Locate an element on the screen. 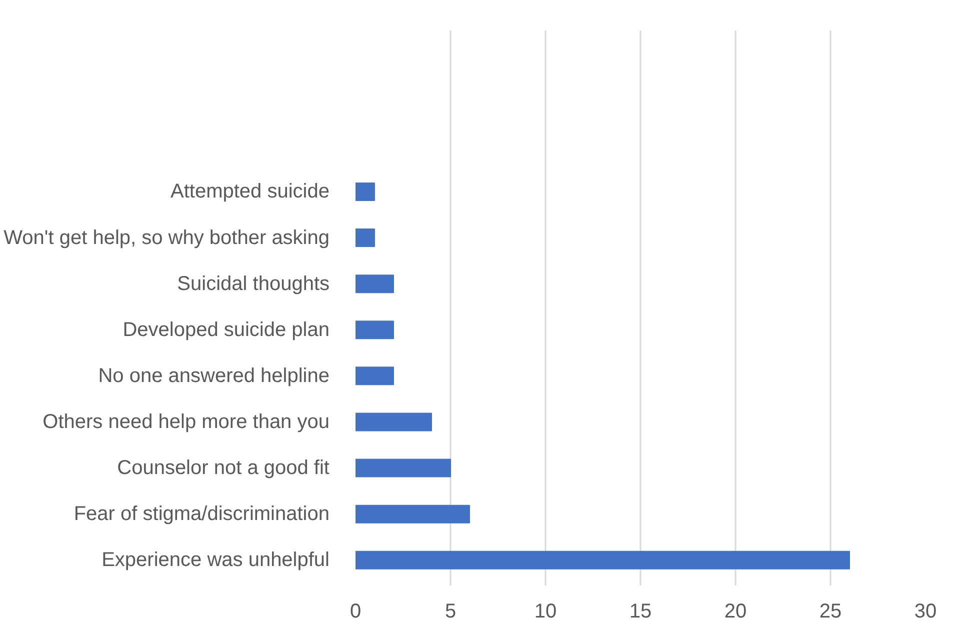  x-tick-label: 5 is located at coordinates (450, 611).